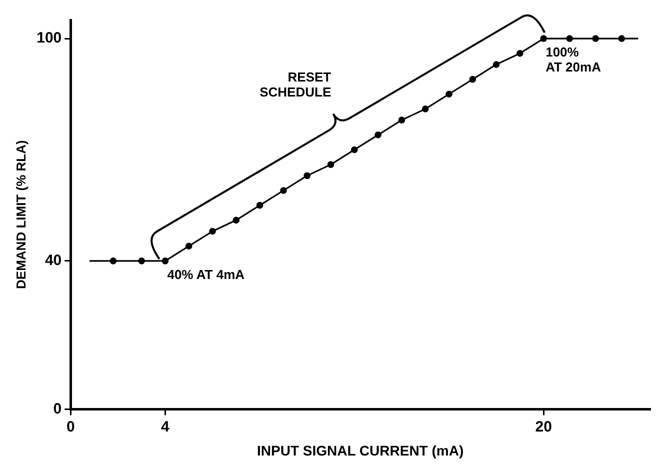 Image resolution: width=658 pixels, height=468 pixels. What do you see at coordinates (360, 450) in the screenshot?
I see `x-axis-title: INPUT SIGNAL CURRENT (mA)` at bounding box center [360, 450].